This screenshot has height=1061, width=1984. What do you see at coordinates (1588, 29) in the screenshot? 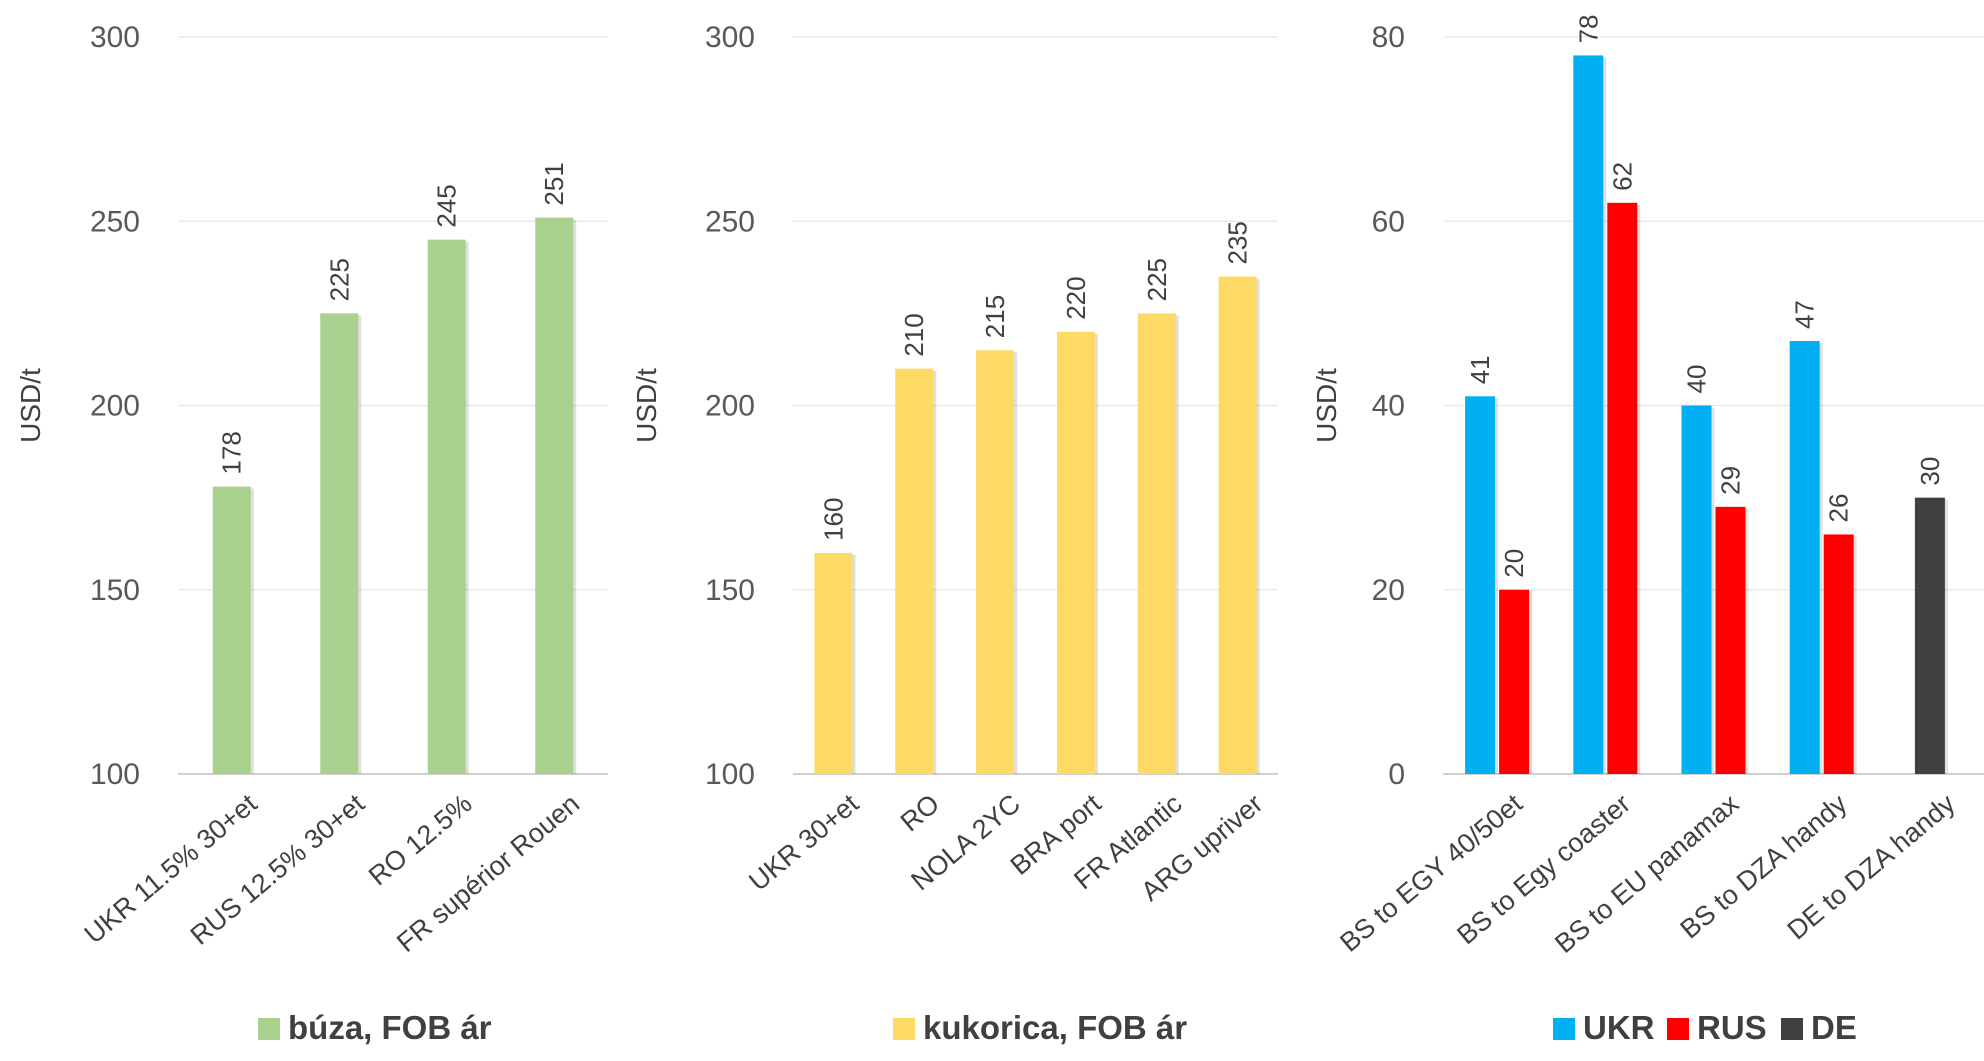
I see `data-label: 78` at bounding box center [1588, 29].